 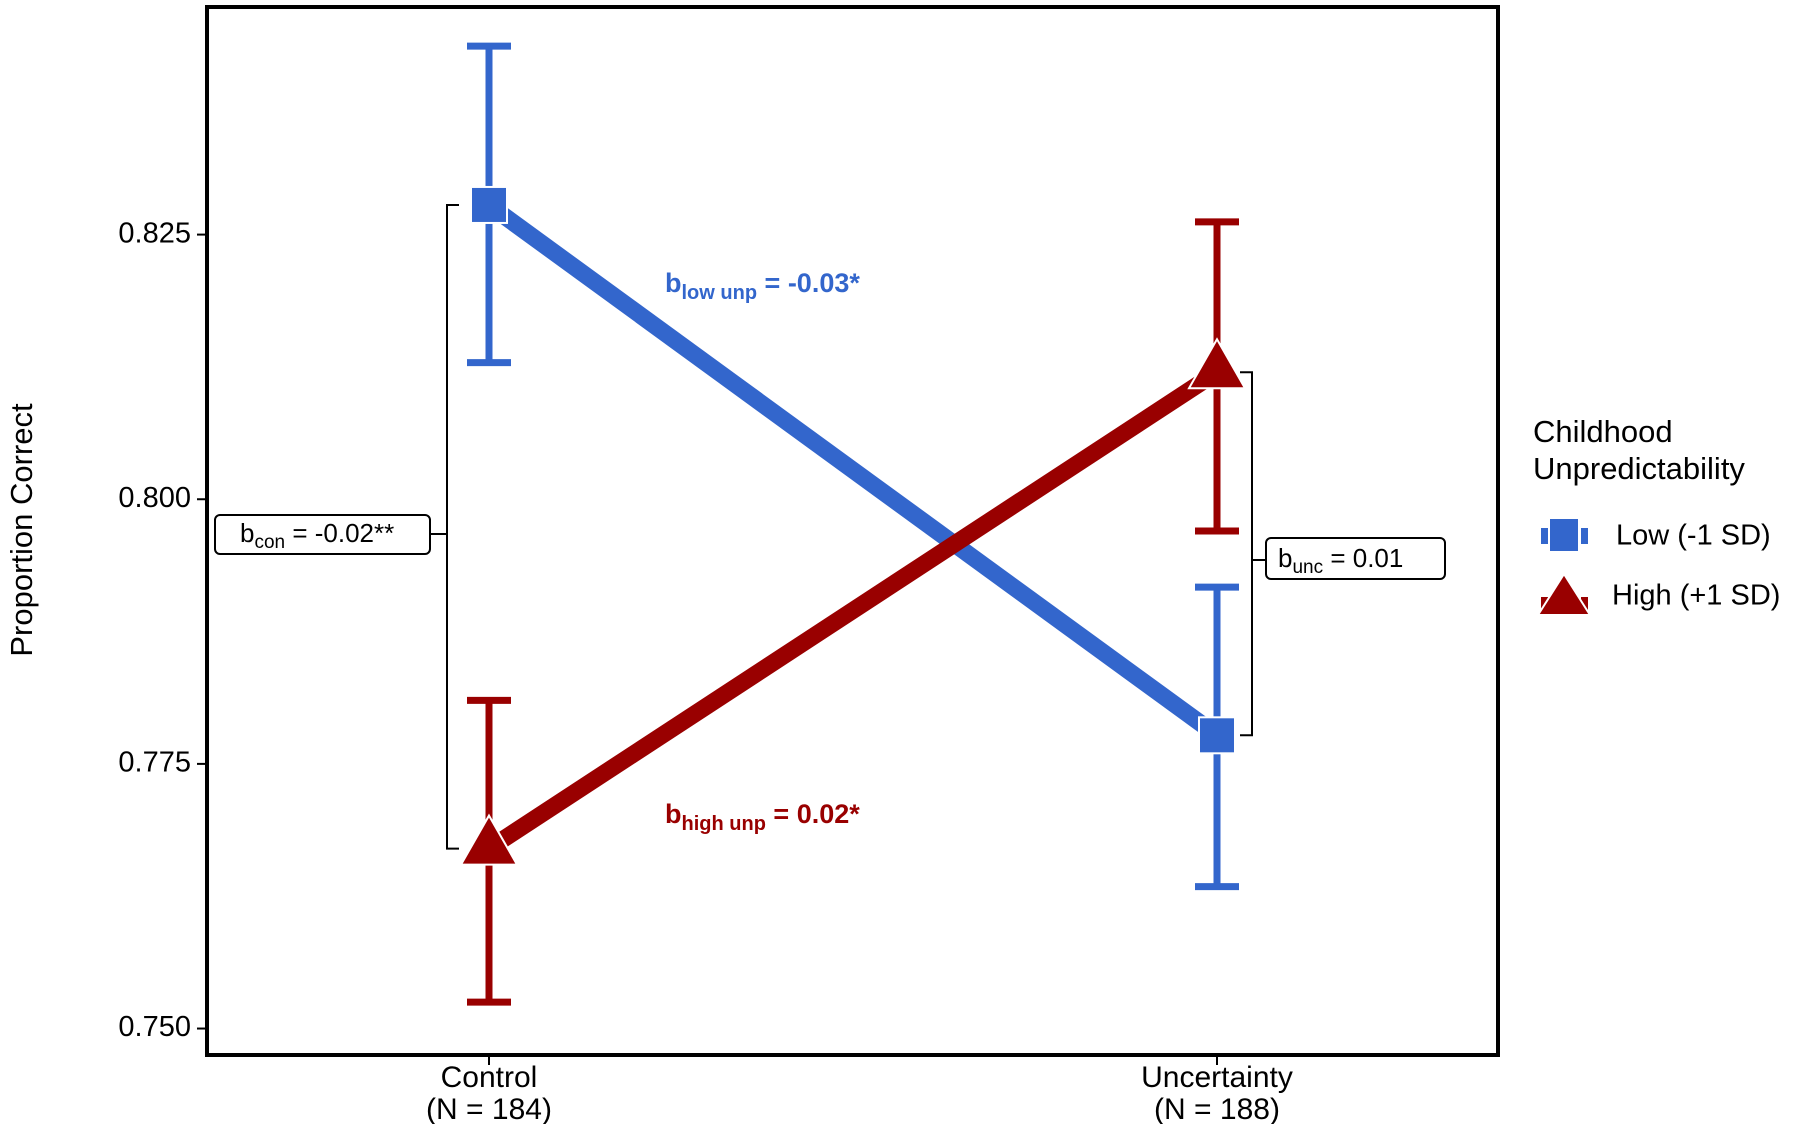 What do you see at coordinates (762, 286) in the screenshot?
I see `slope-label-low: blow unp = -0.03*` at bounding box center [762, 286].